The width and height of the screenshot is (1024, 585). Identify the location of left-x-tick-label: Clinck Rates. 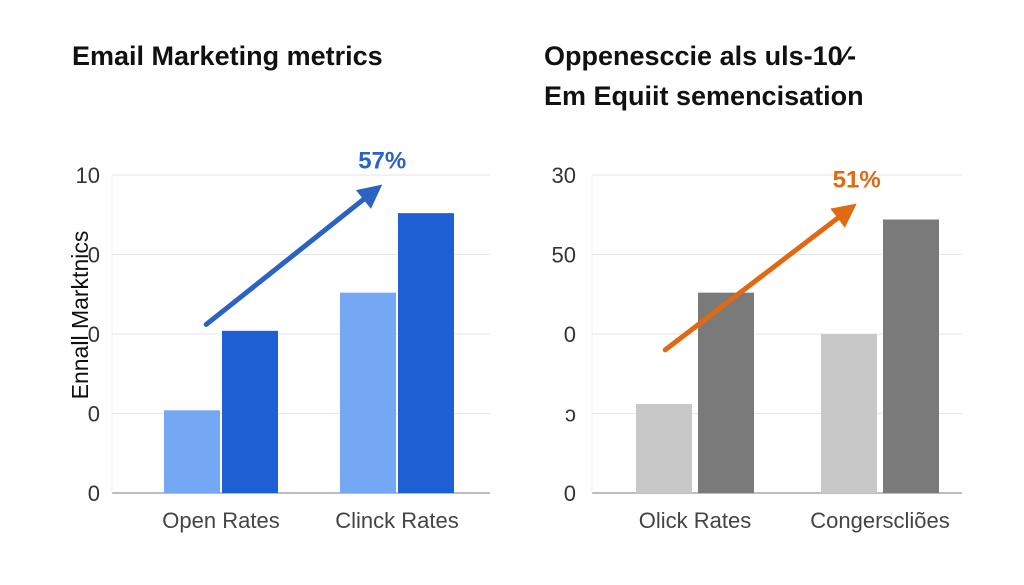
(396, 520).